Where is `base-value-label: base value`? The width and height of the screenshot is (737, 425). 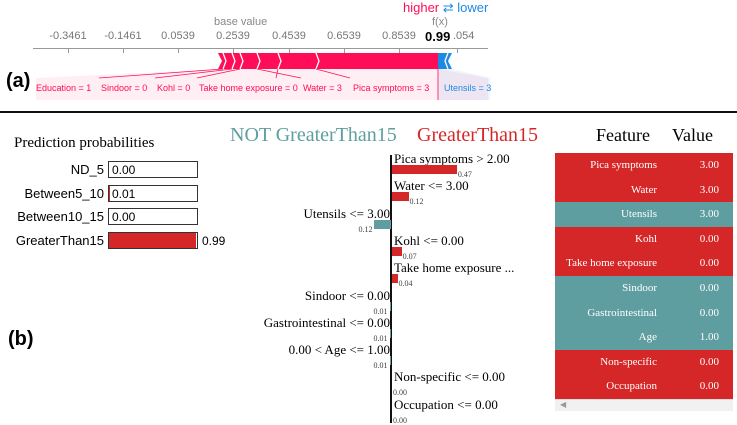
base-value-label: base value is located at coordinates (241, 22).